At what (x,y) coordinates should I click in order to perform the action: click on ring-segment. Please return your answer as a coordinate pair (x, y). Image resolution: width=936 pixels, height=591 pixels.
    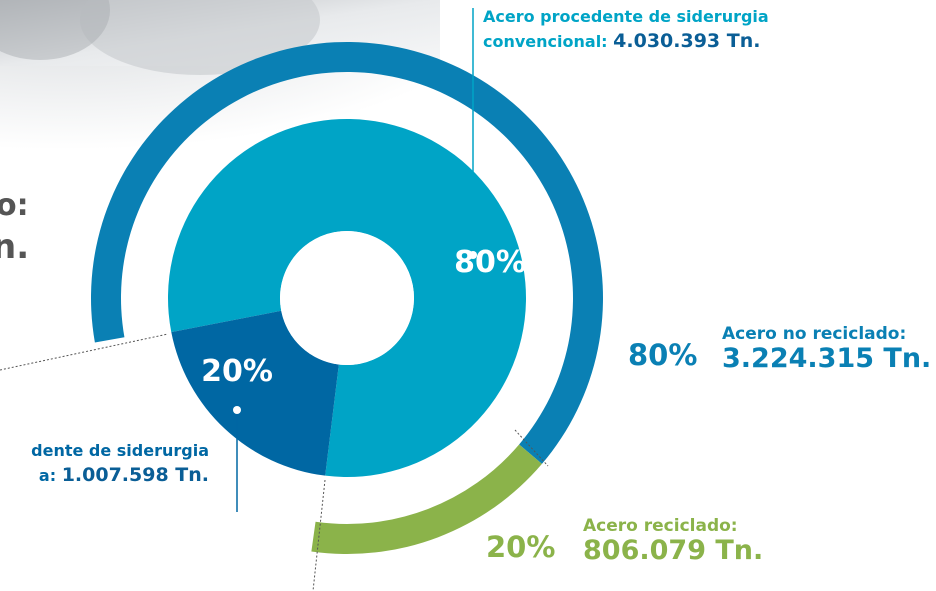
    Looking at the image, I should click on (426, 499).